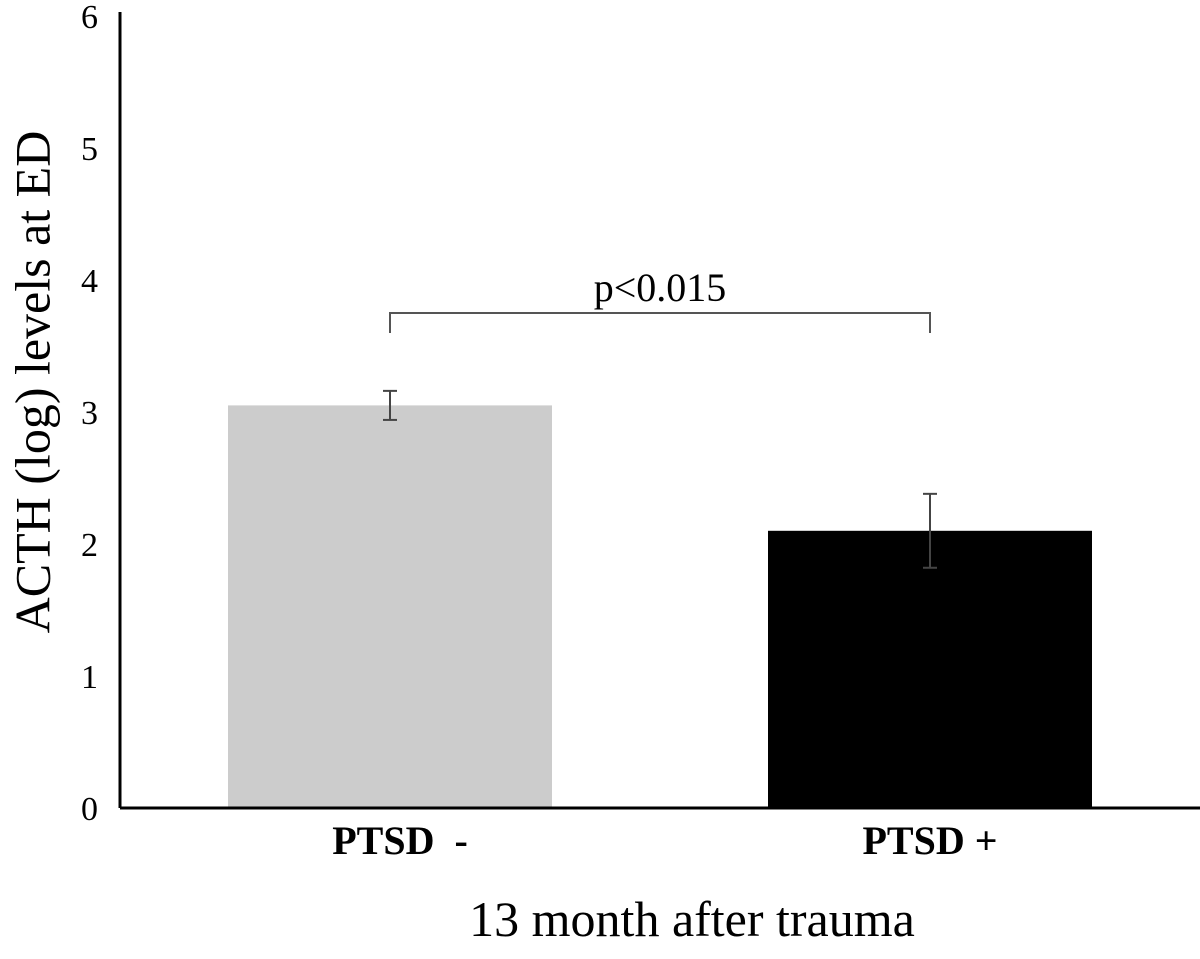 This screenshot has height=959, width=1200. What do you see at coordinates (89, 809) in the screenshot?
I see `y-tick-label: 0` at bounding box center [89, 809].